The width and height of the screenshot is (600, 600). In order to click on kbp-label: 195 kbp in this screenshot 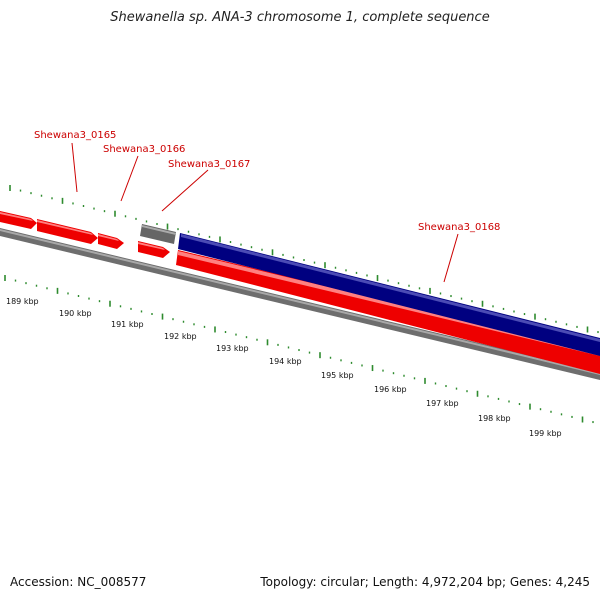, I will do `click(337, 375)`.